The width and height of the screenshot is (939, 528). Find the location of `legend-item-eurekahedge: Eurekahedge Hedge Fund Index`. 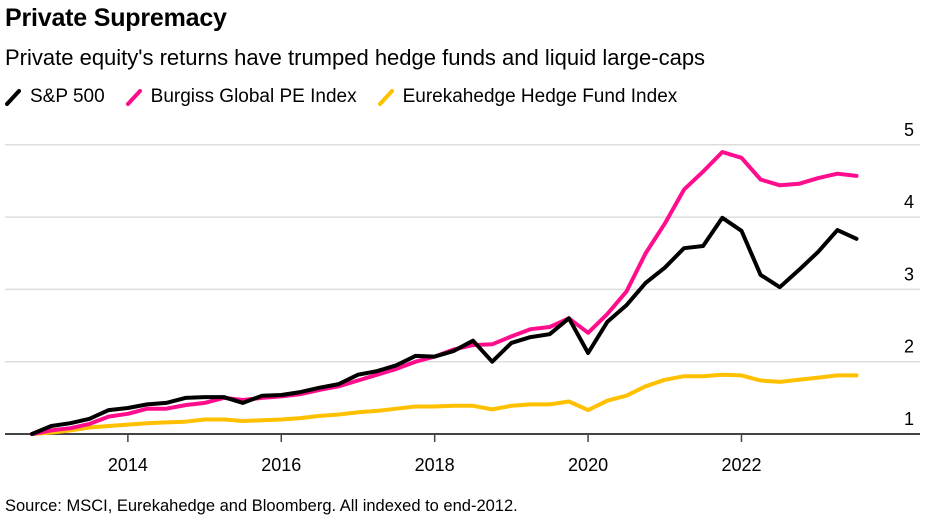

legend-item-eurekahedge: Eurekahedge Hedge Fund Index is located at coordinates (527, 97).